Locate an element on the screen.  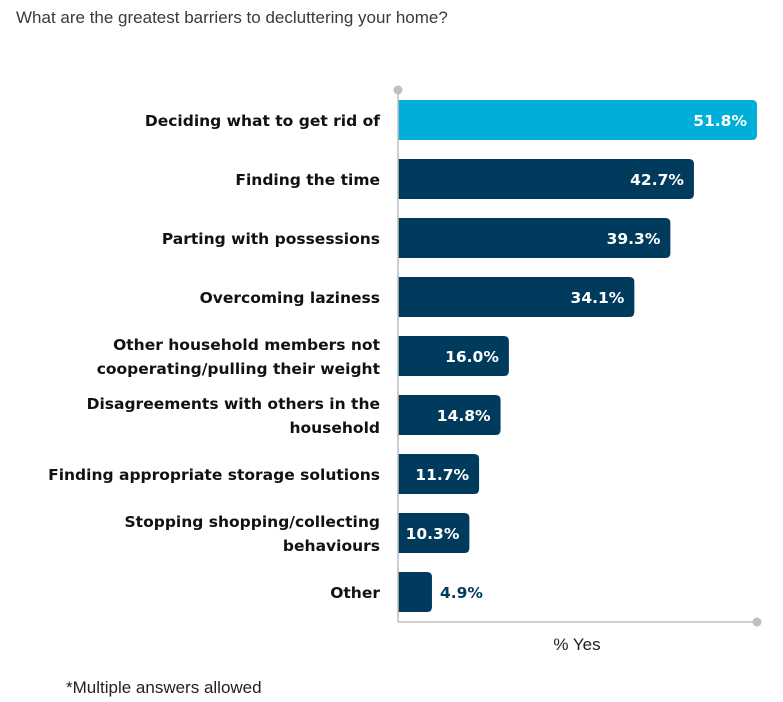
category-label: behaviours is located at coordinates (331, 546).